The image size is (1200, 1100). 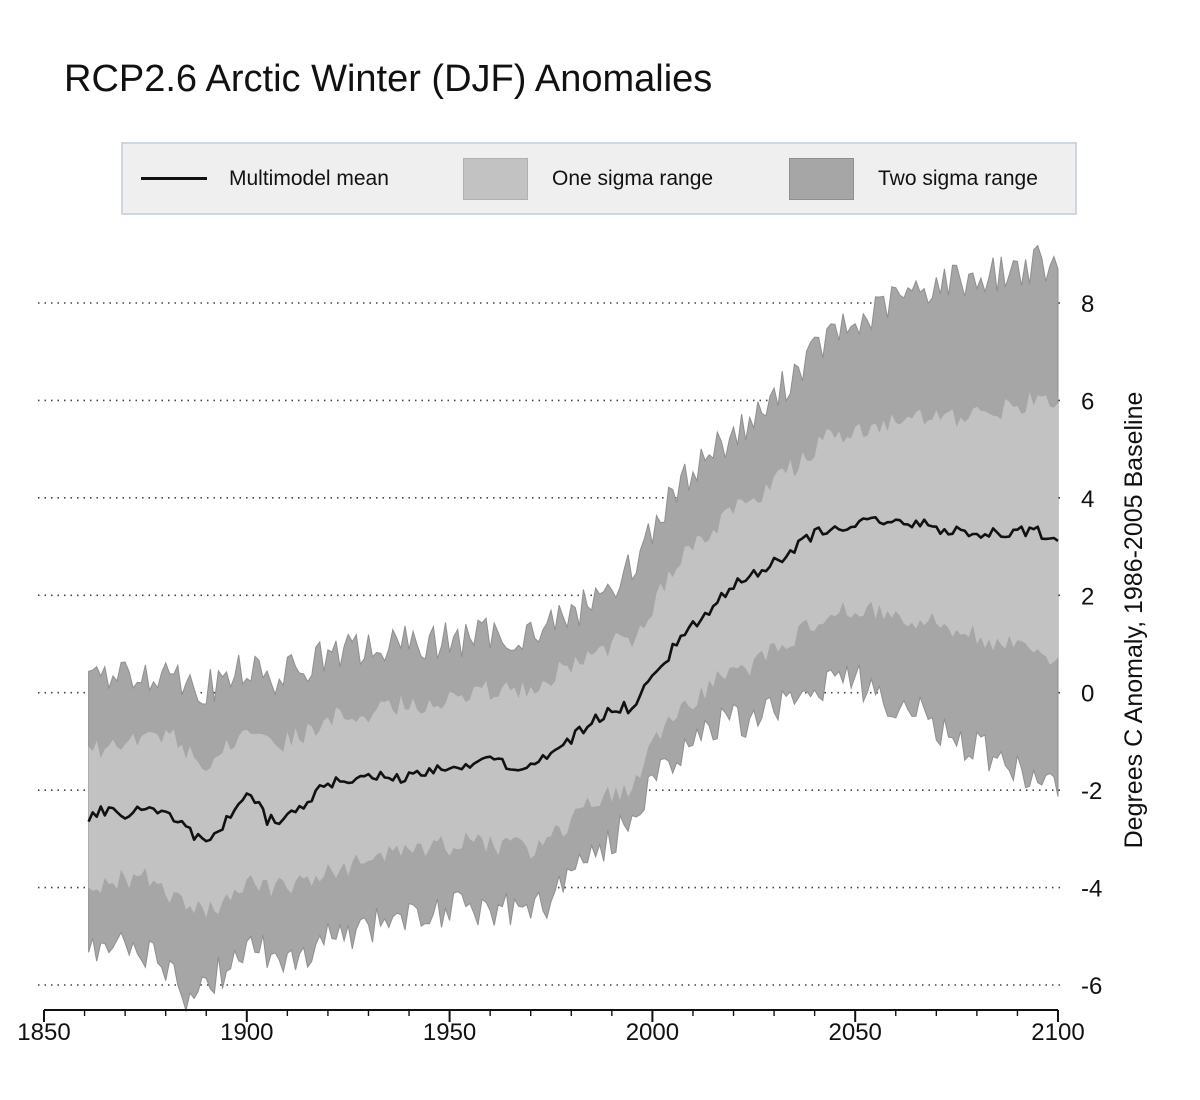 What do you see at coordinates (821, 178) in the screenshot?
I see `legend-swatch-two-sigma` at bounding box center [821, 178].